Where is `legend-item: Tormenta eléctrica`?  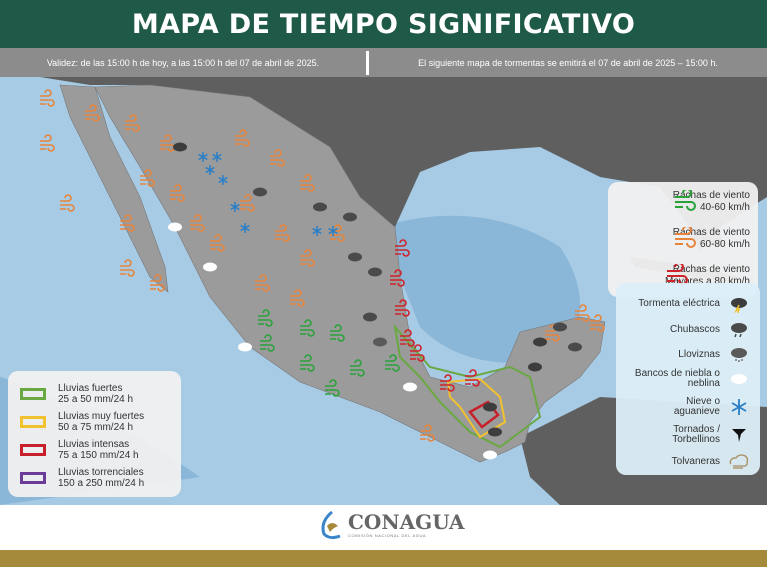
legend-item: Tormenta eléctrica is located at coordinates (694, 304).